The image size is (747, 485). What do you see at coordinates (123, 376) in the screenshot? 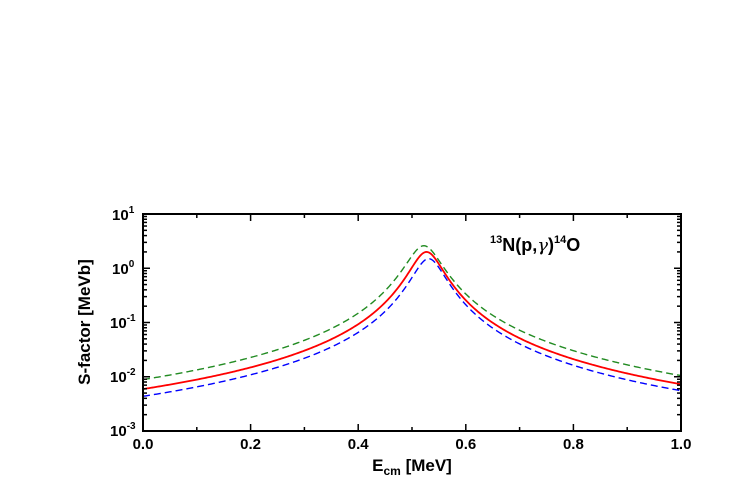
I see `y-tick-label: 10⁻²` at bounding box center [123, 376].